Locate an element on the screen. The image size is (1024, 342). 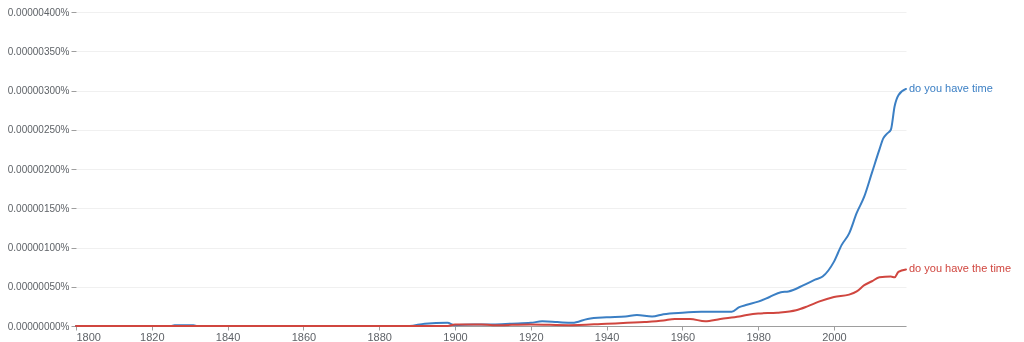
x-tick-label: 1980 is located at coordinates (758, 336).